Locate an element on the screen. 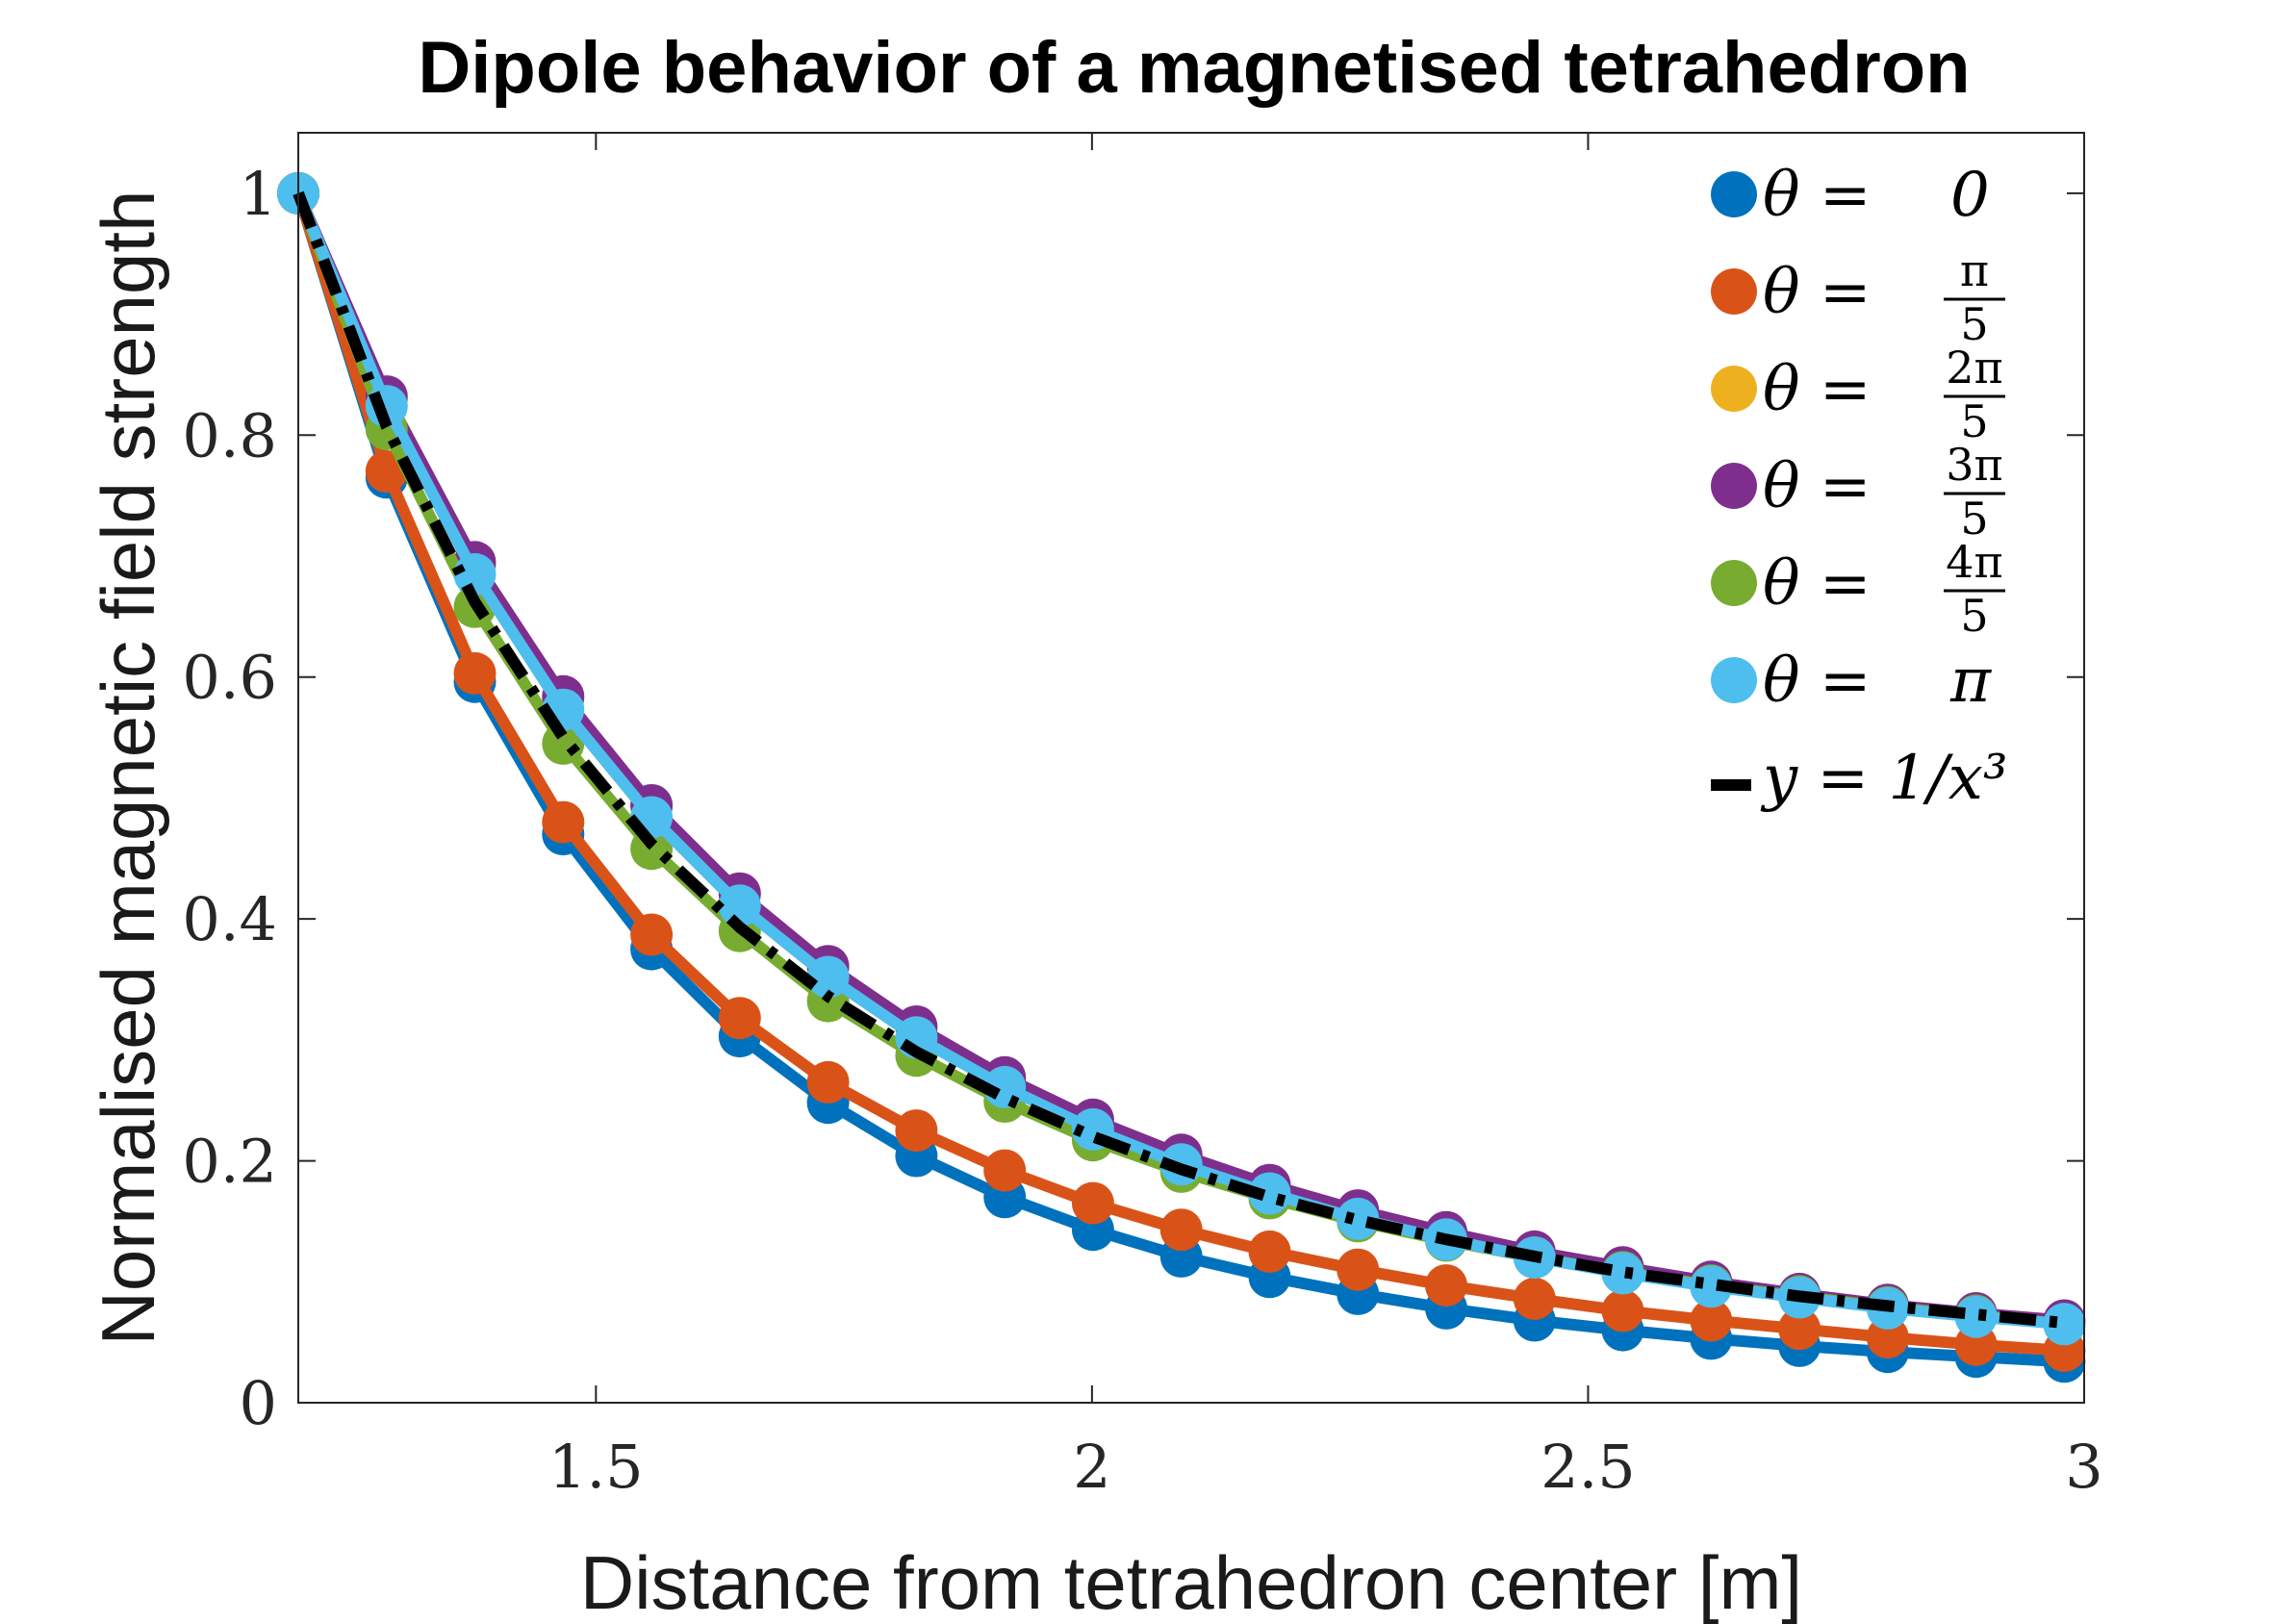  y-tick-label: 0 is located at coordinates (258, 1403).